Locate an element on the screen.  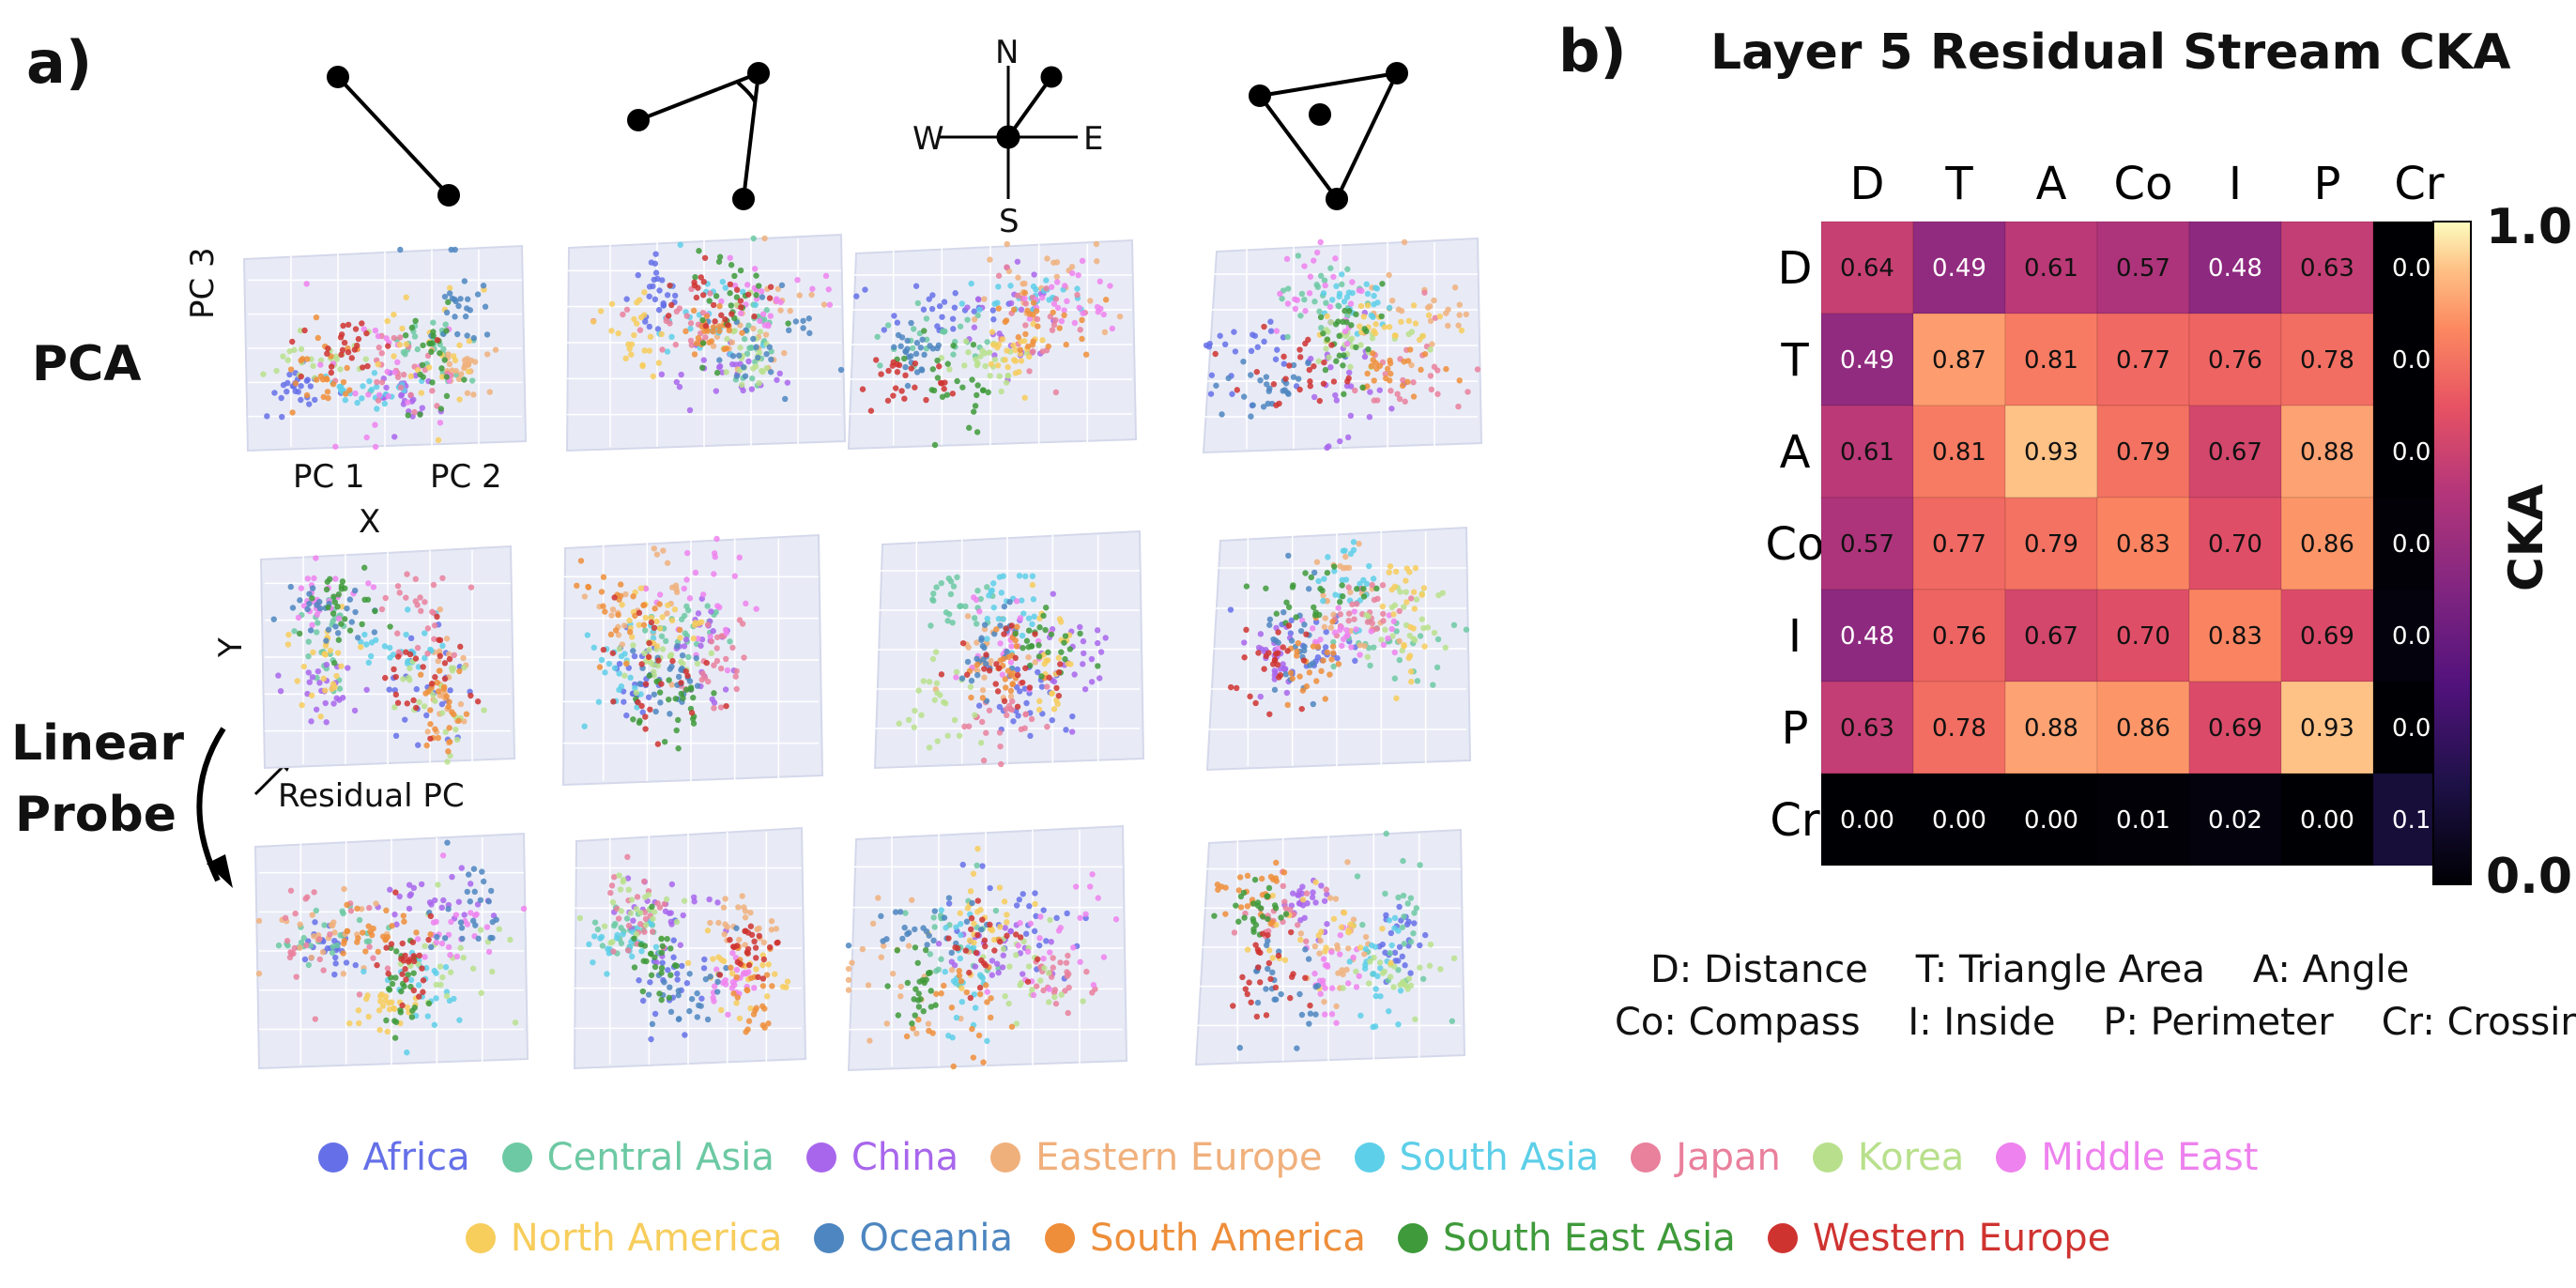
heatmap-row-label: I is located at coordinates (1795, 637).